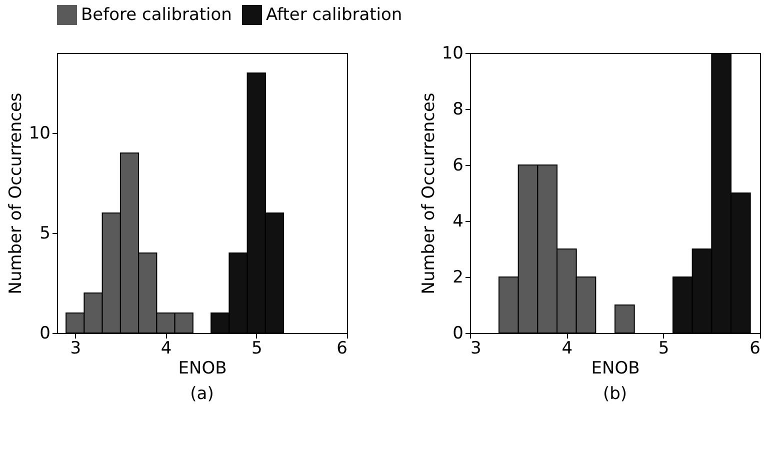 This screenshot has width=769, height=461. Describe the element at coordinates (458, 222) in the screenshot. I see `y-tick-label: 4` at that location.